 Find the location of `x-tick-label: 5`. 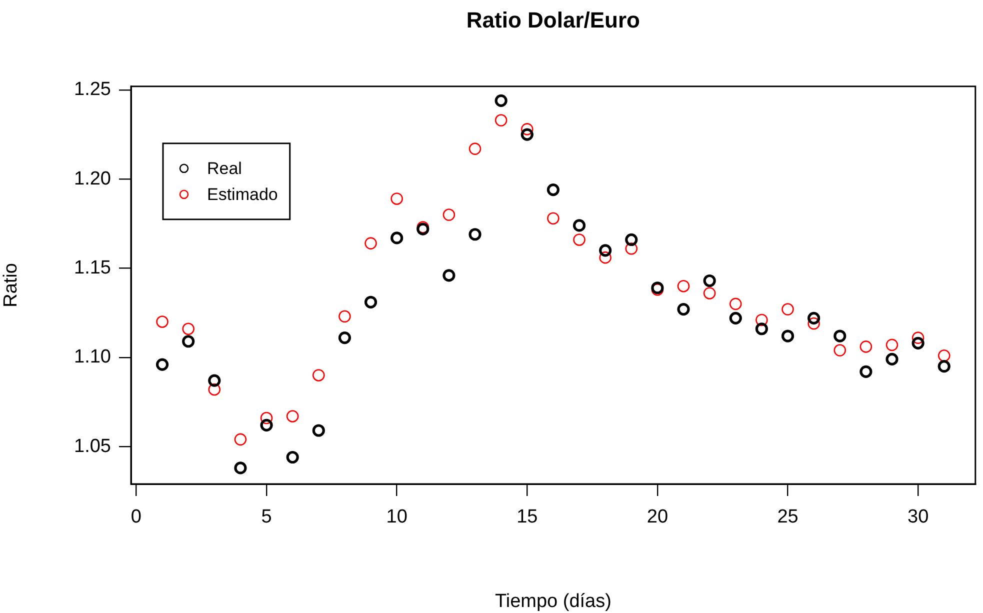

x-tick-label: 5 is located at coordinates (266, 517).